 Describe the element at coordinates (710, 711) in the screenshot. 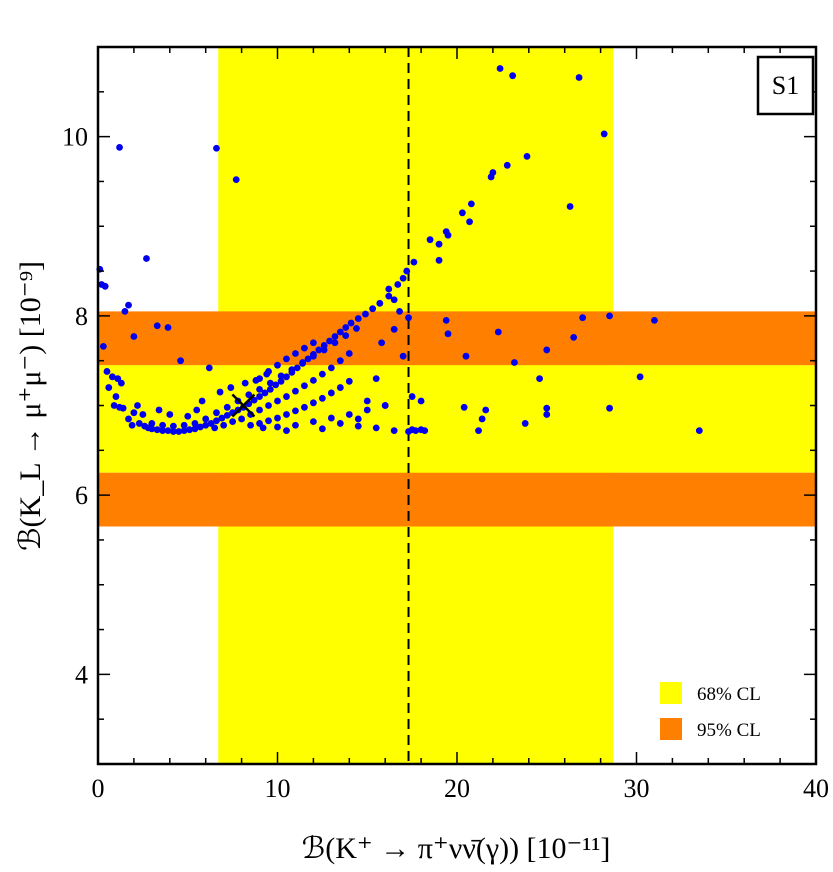

I see `legend: 68% CL 95% CL` at that location.